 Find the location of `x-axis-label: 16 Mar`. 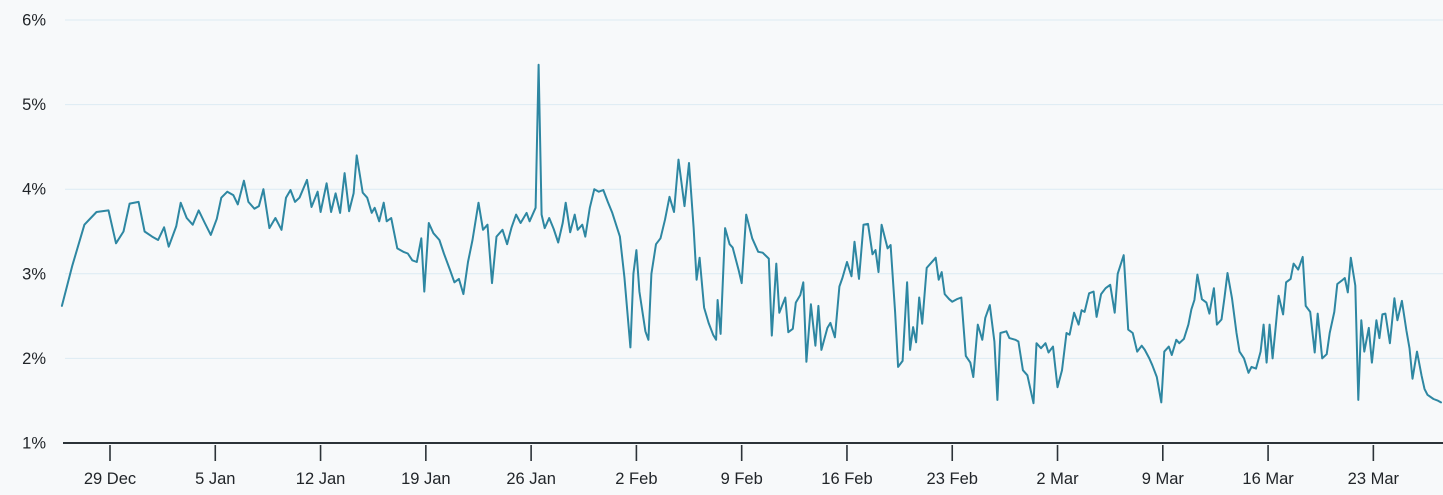

x-axis-label: 16 Mar is located at coordinates (1268, 479).